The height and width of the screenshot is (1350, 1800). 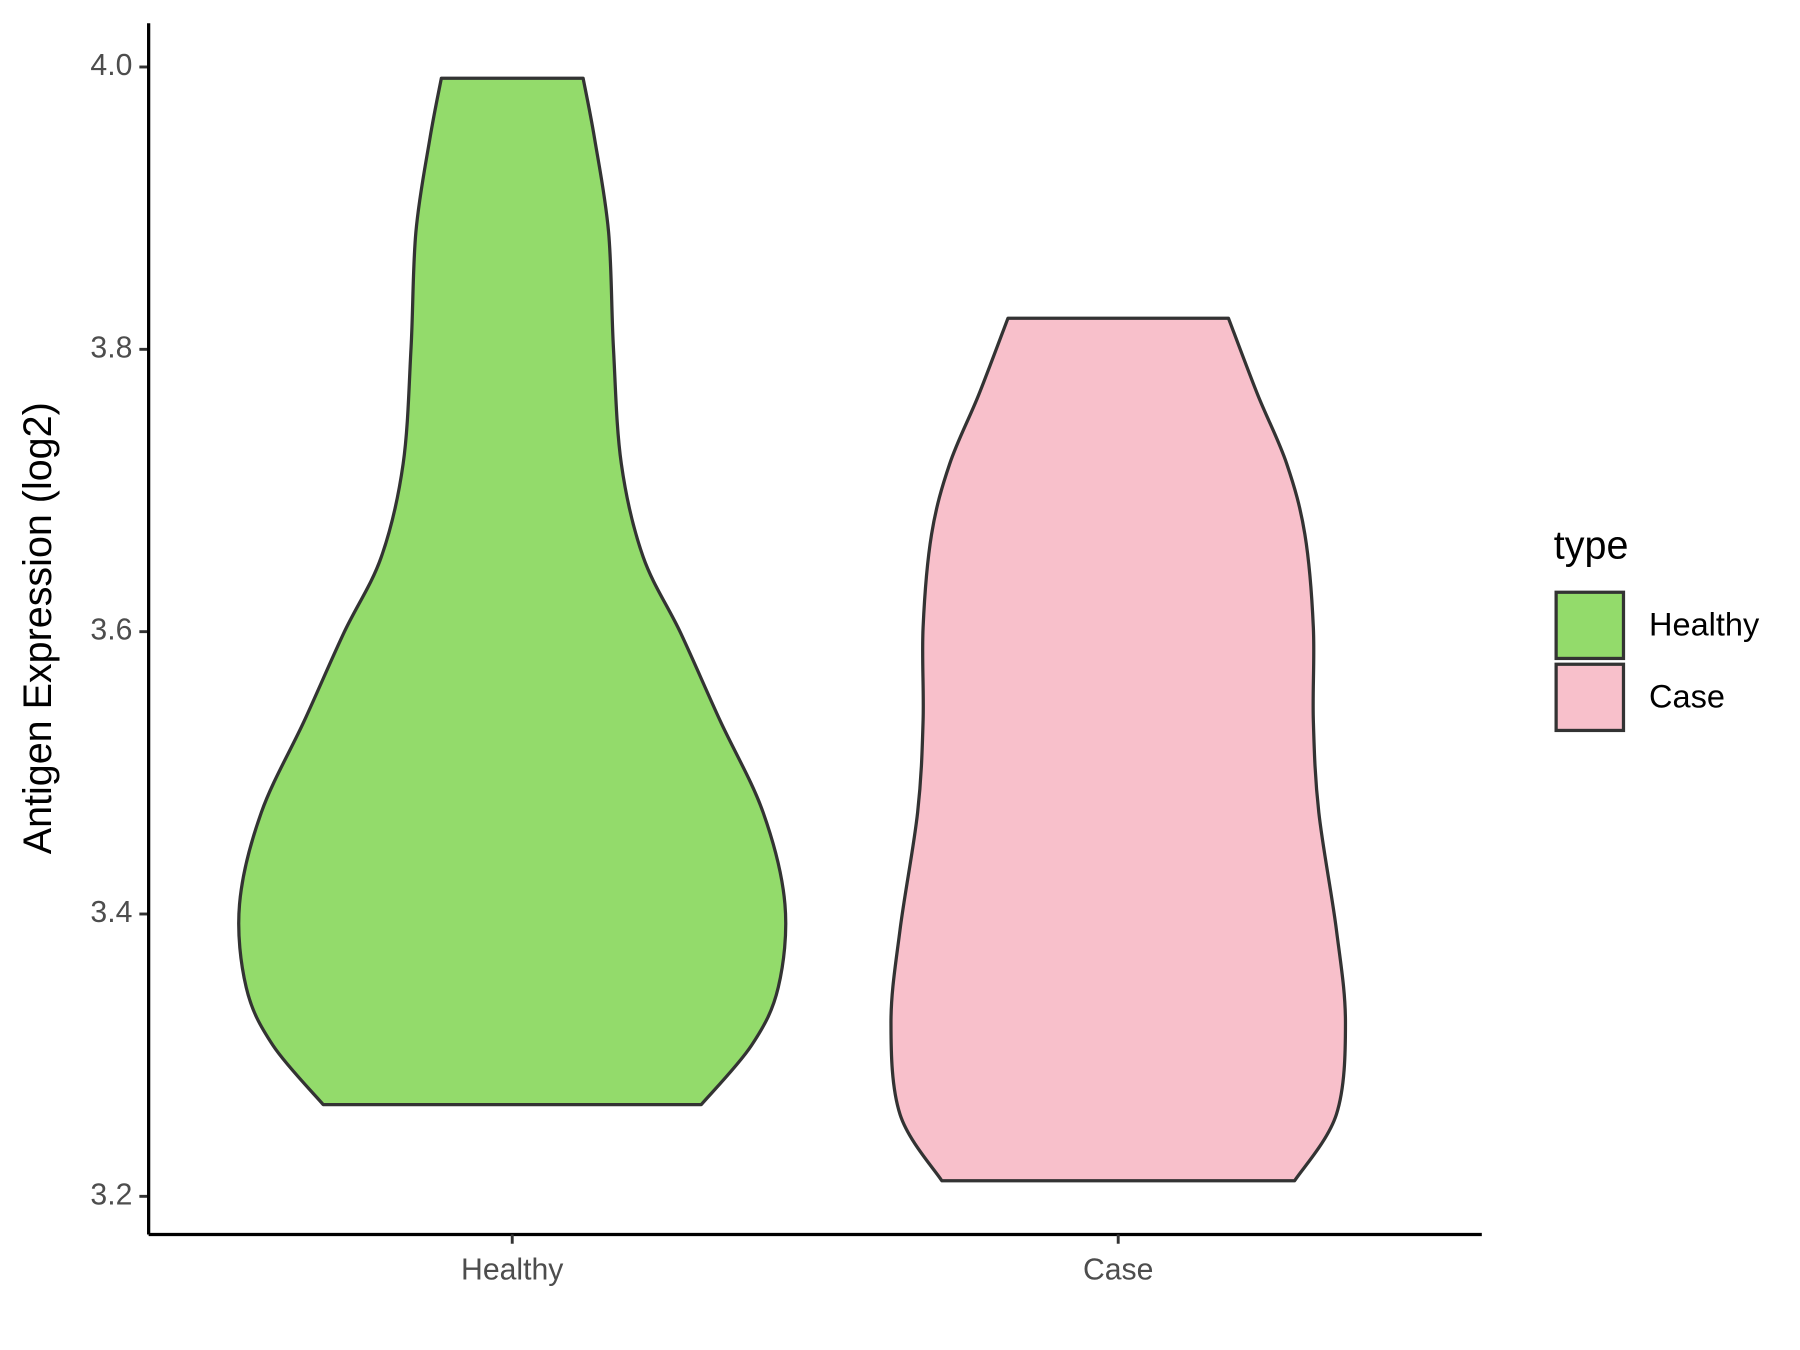 What do you see at coordinates (111, 347) in the screenshot?
I see `y-tick-label: 3.8` at bounding box center [111, 347].